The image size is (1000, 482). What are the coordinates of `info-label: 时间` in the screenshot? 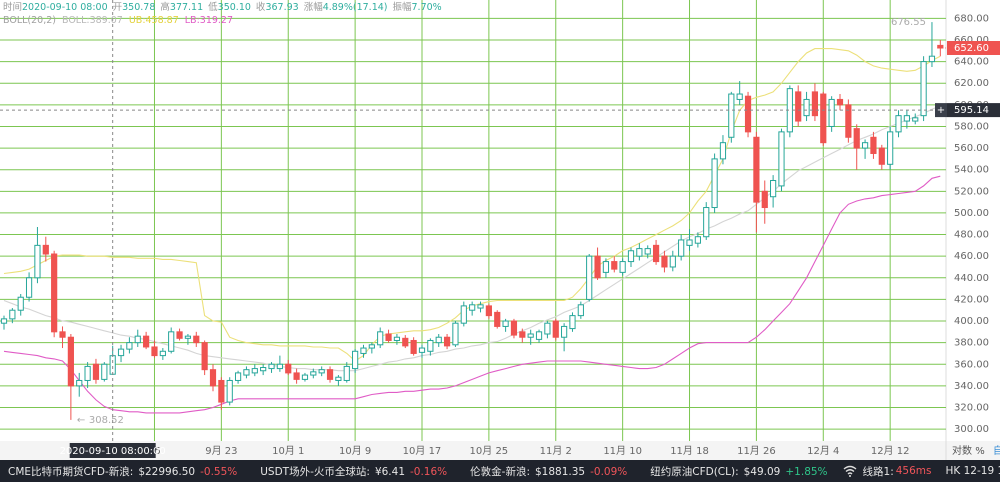 It's located at (13, 7).